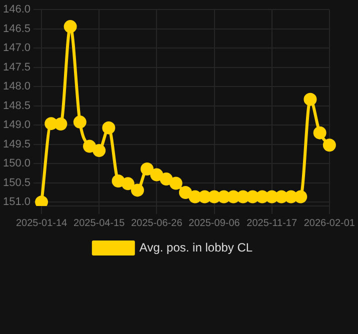 This screenshot has height=334, width=358. What do you see at coordinates (330, 223) in the screenshot?
I see `x-tick-label: 2026-02-01` at bounding box center [330, 223].